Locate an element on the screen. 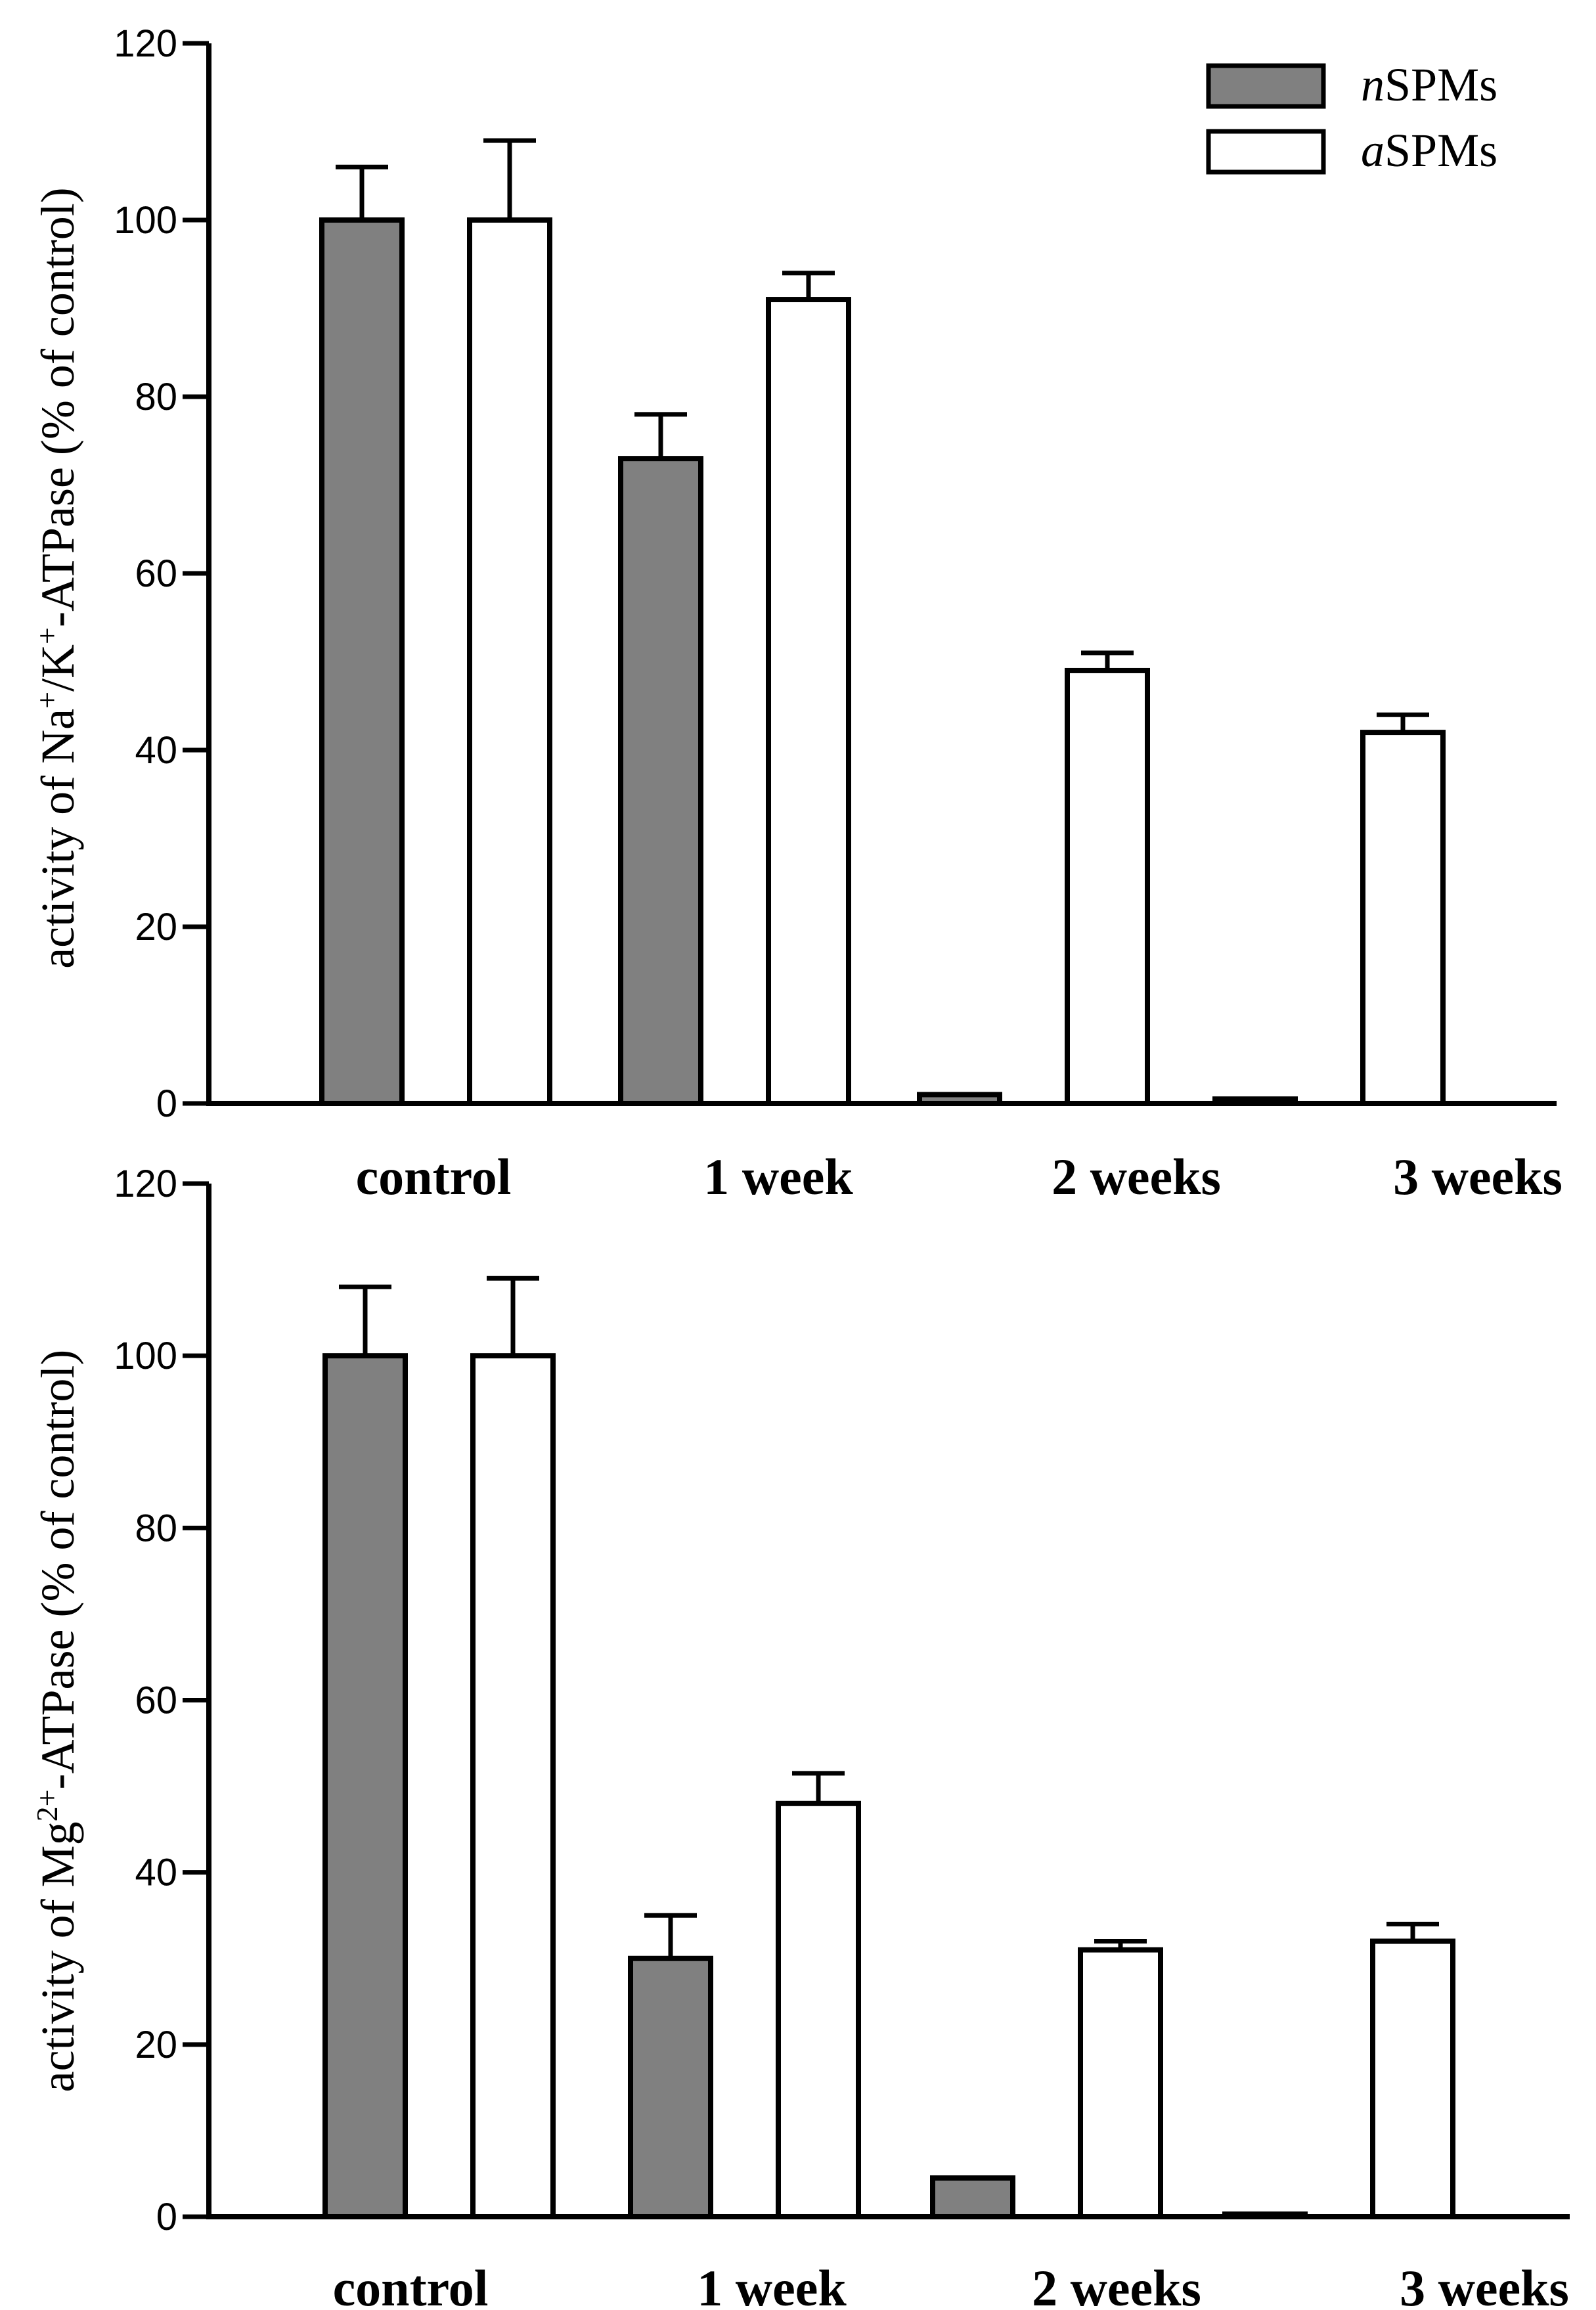  ylabel-part: activity of Mg is located at coordinates (58, 1956).